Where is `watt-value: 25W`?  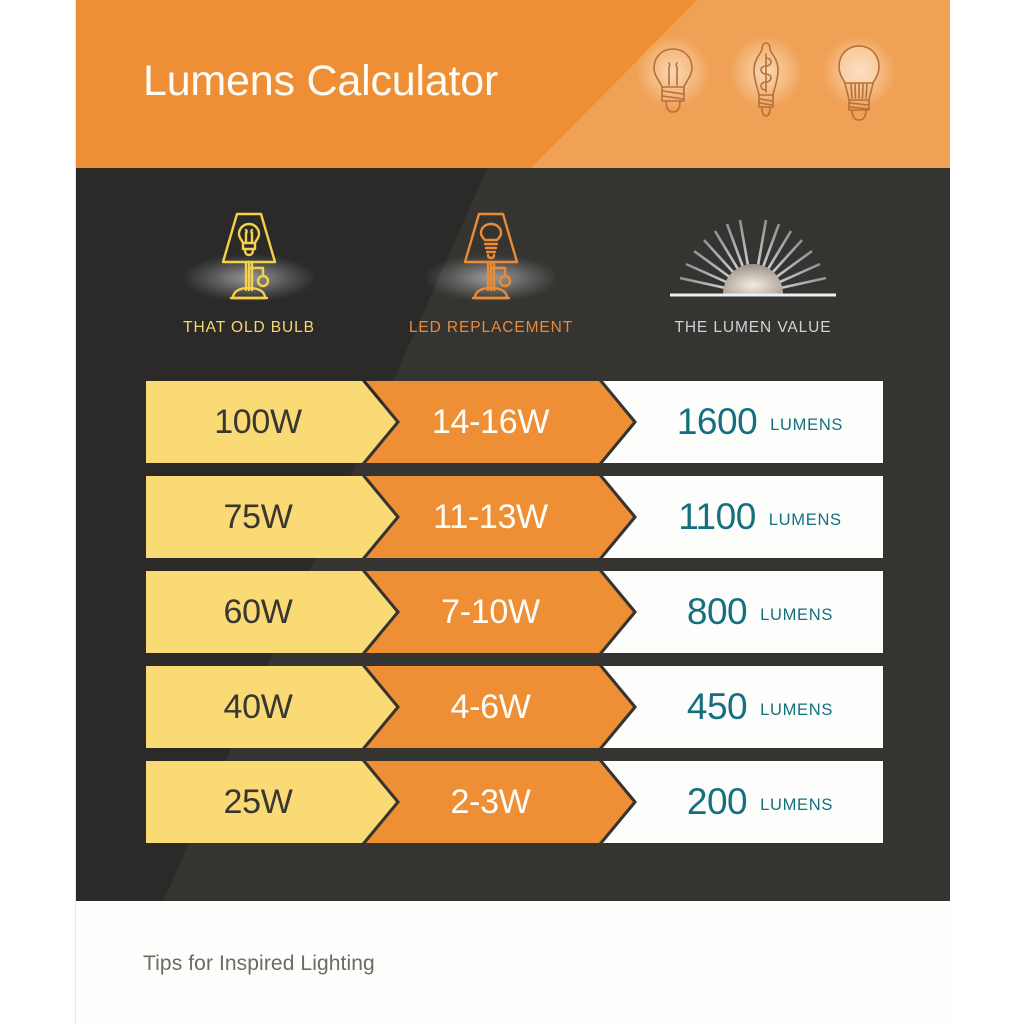 watt-value: 25W is located at coordinates (258, 801).